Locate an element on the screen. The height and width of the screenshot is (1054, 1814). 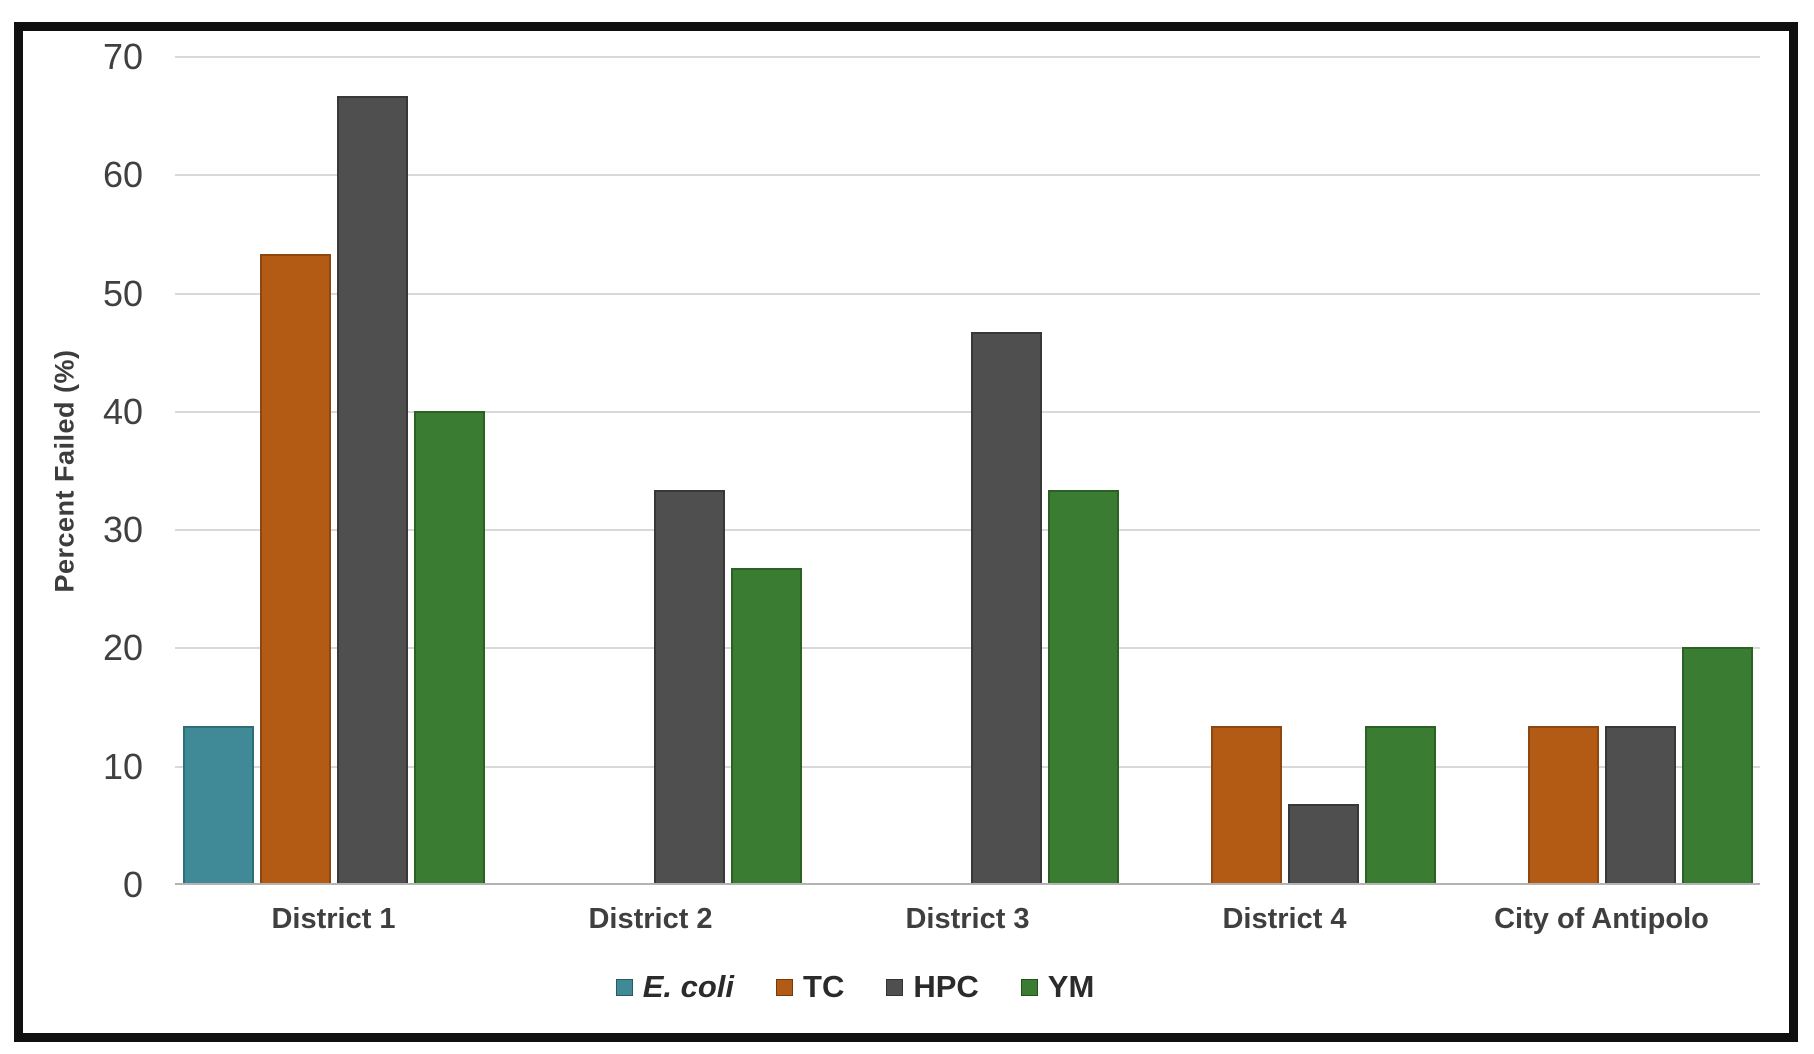
y-tick-label-10: 10 is located at coordinates (122, 766).